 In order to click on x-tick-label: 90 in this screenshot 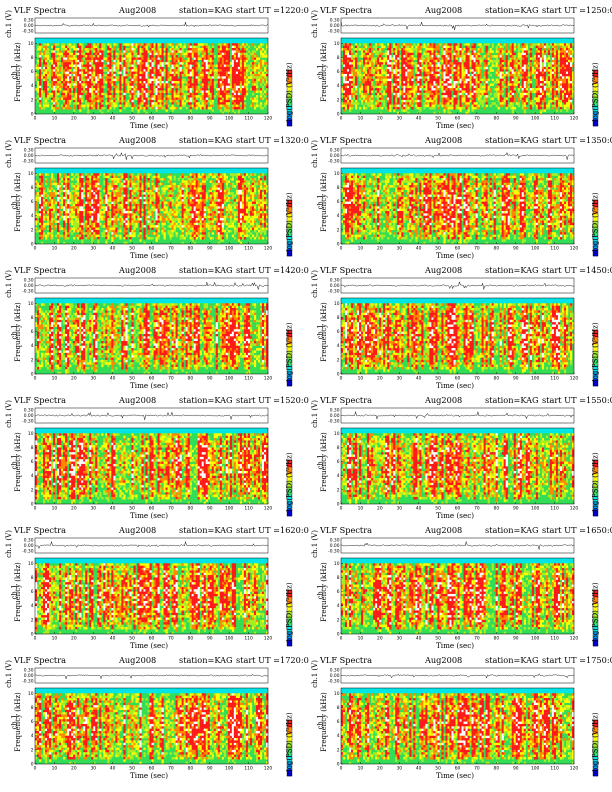, I will do `click(516, 639)`.